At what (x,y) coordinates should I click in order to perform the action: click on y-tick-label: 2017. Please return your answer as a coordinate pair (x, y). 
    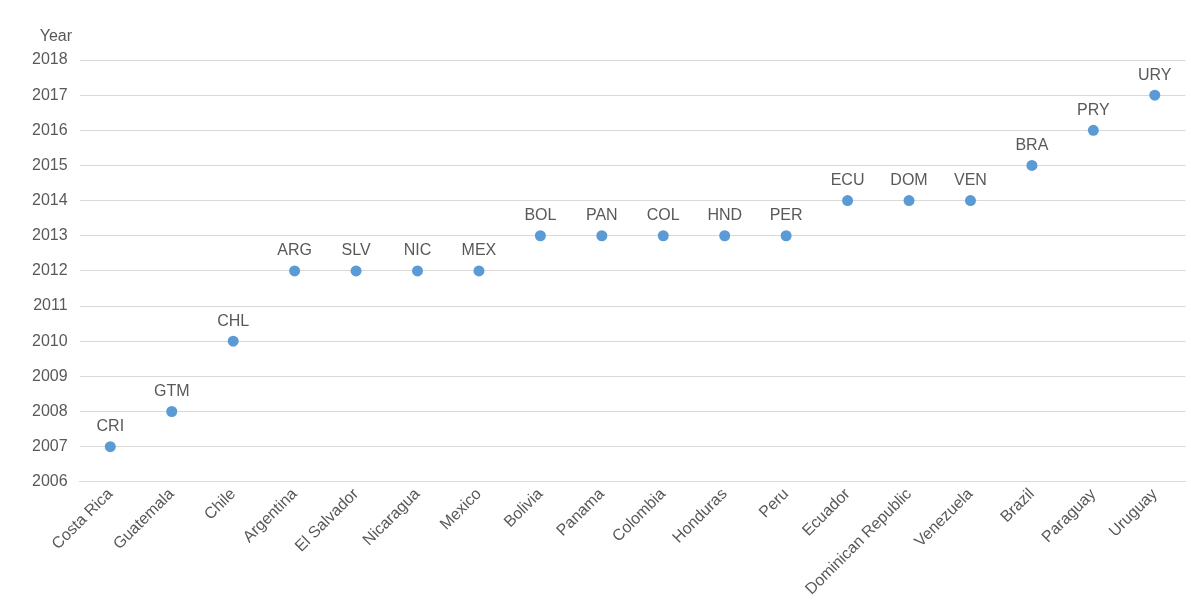
    Looking at the image, I should click on (50, 94).